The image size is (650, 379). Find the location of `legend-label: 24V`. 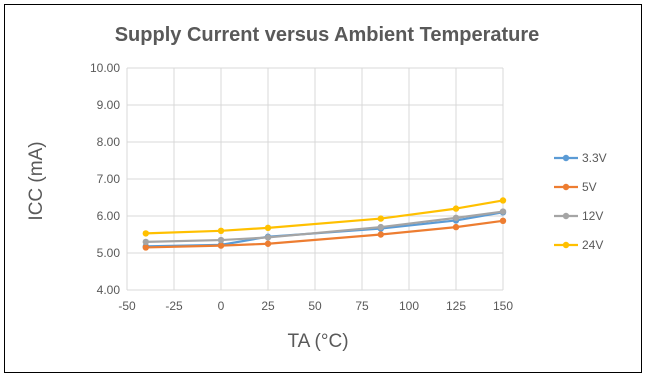

legend-label: 24V is located at coordinates (592, 245).